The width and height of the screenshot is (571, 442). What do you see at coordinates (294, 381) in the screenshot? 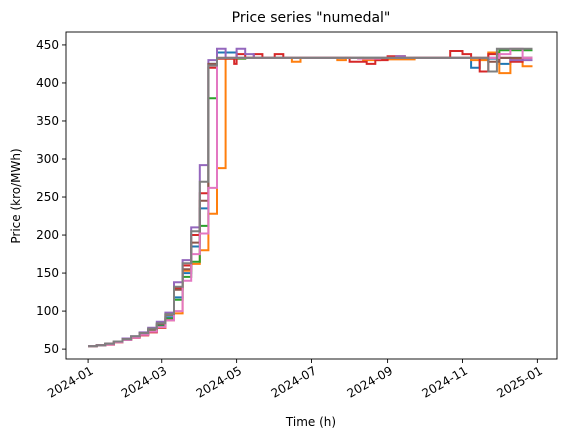
I see `x-tick-label: 2024-07` at bounding box center [294, 381].